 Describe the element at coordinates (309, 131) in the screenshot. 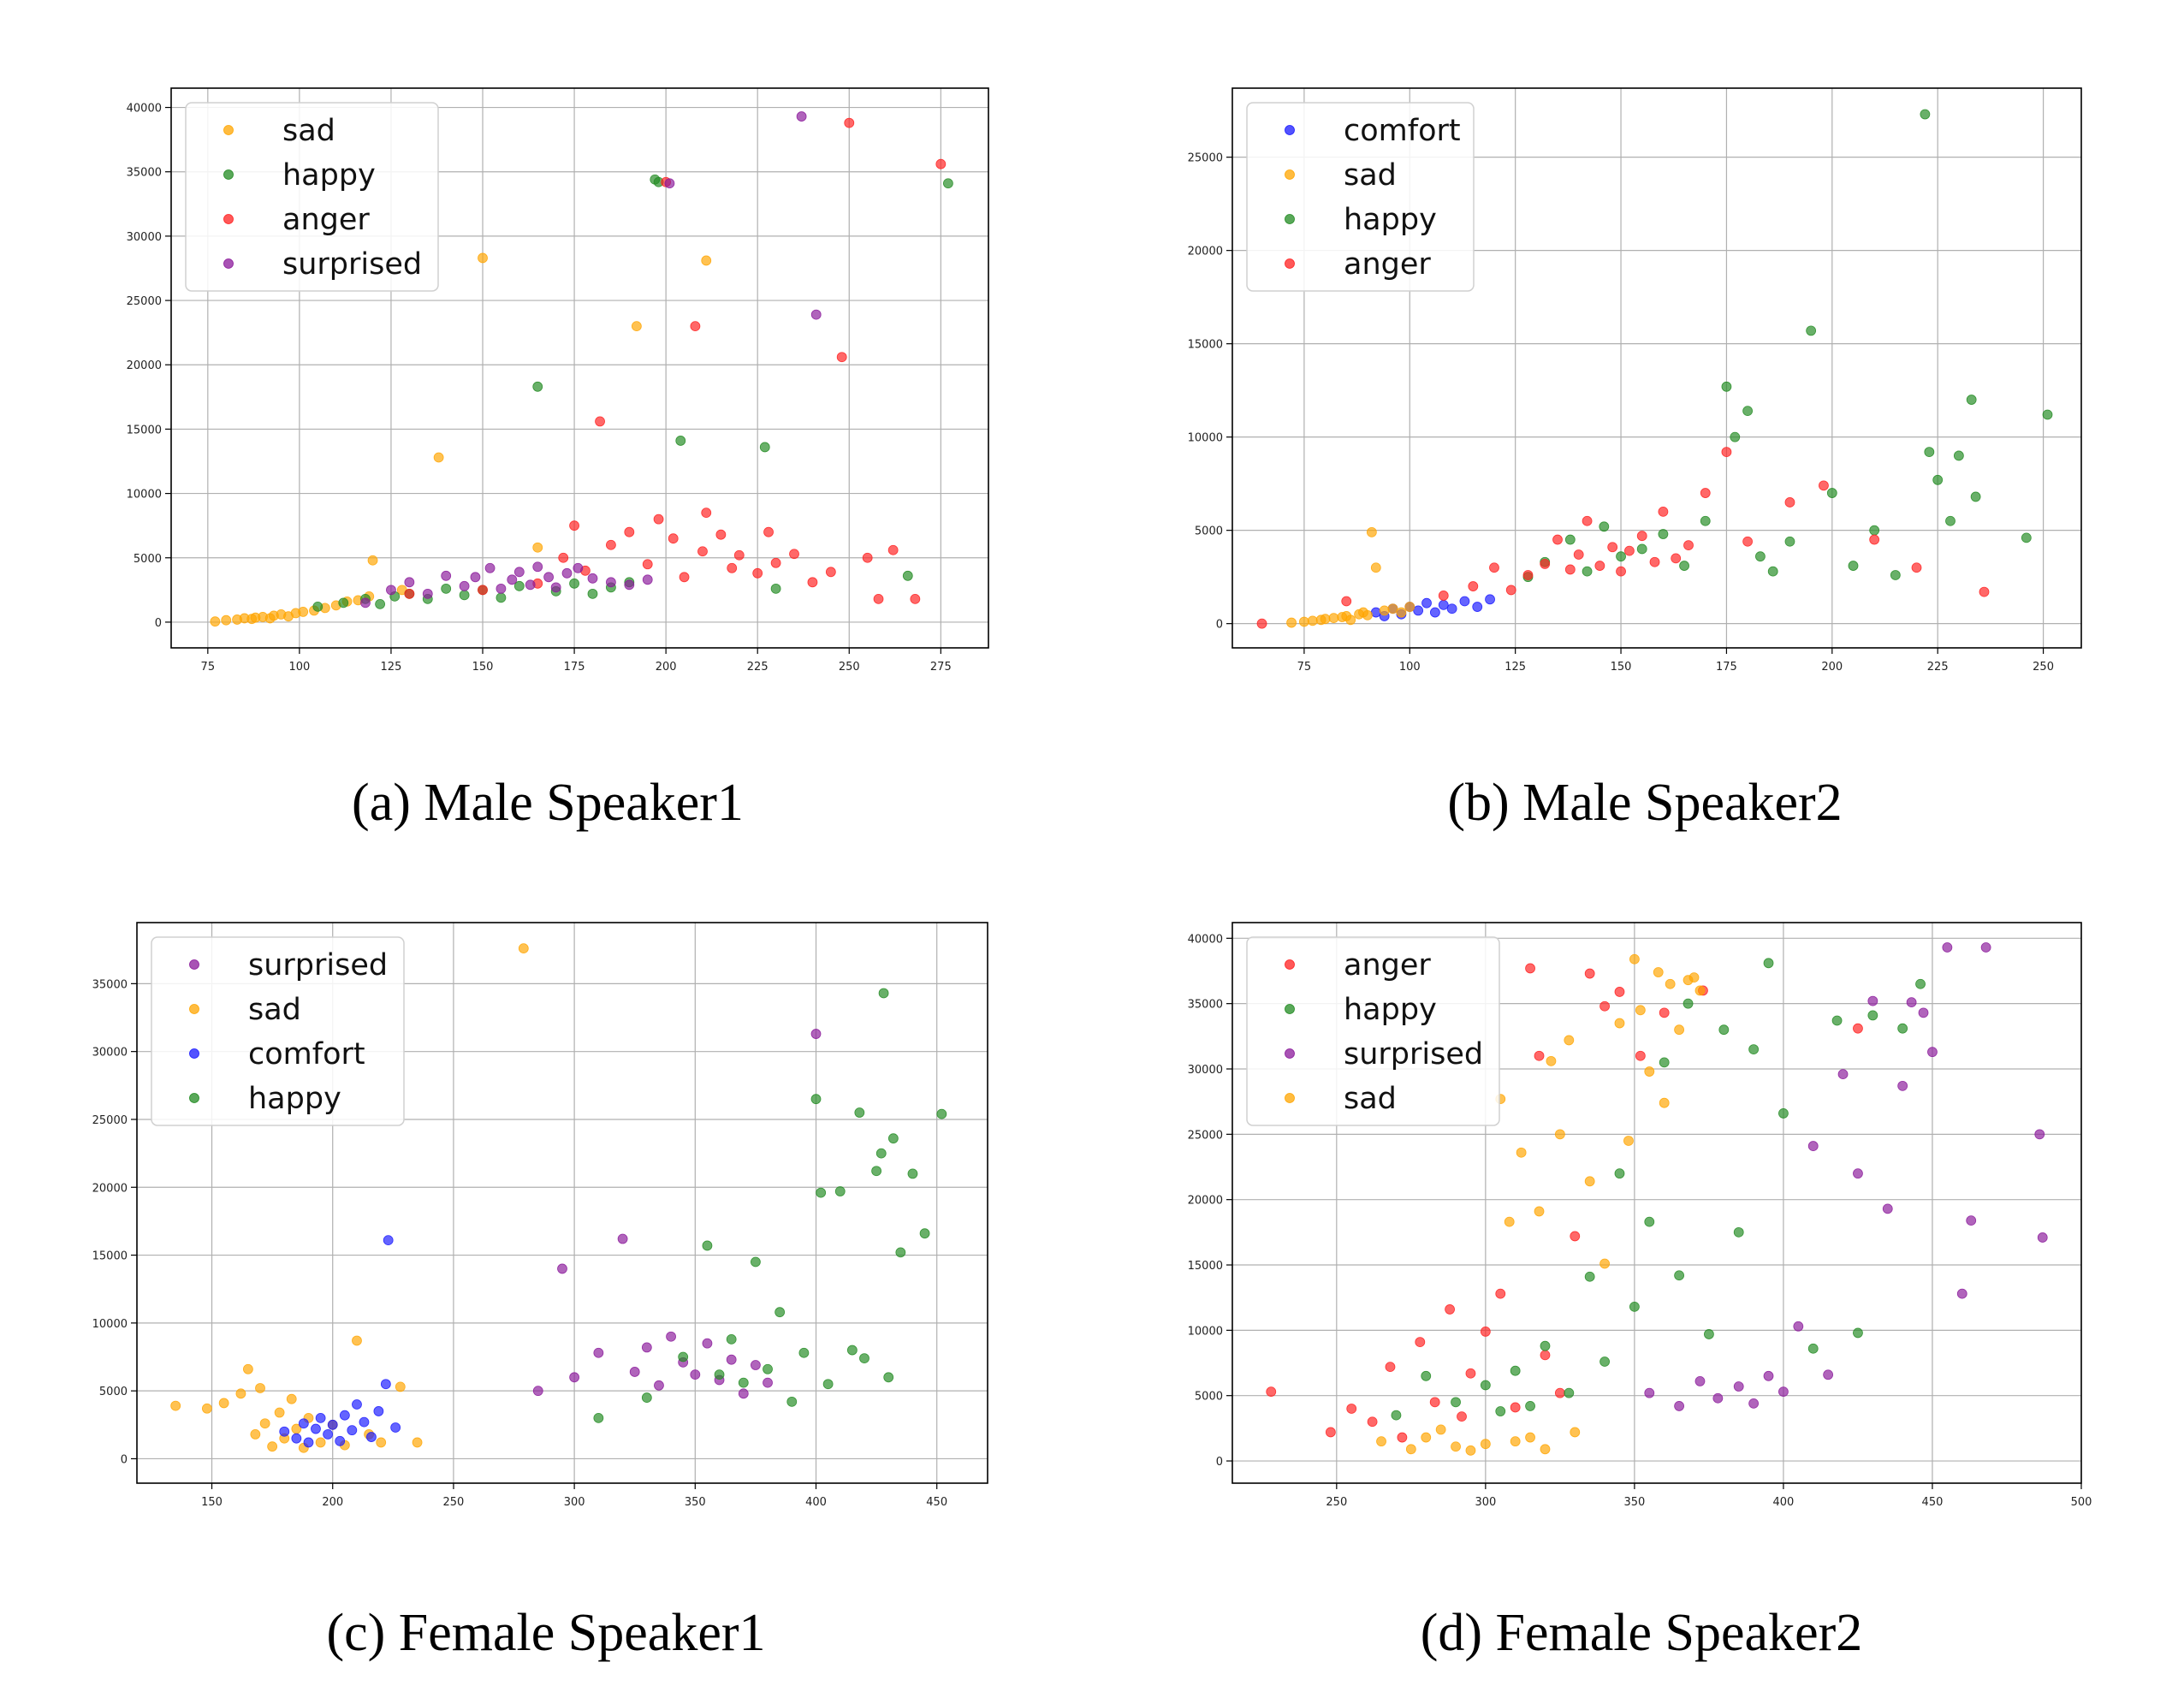

I see `legend-label-sad: sad` at that location.